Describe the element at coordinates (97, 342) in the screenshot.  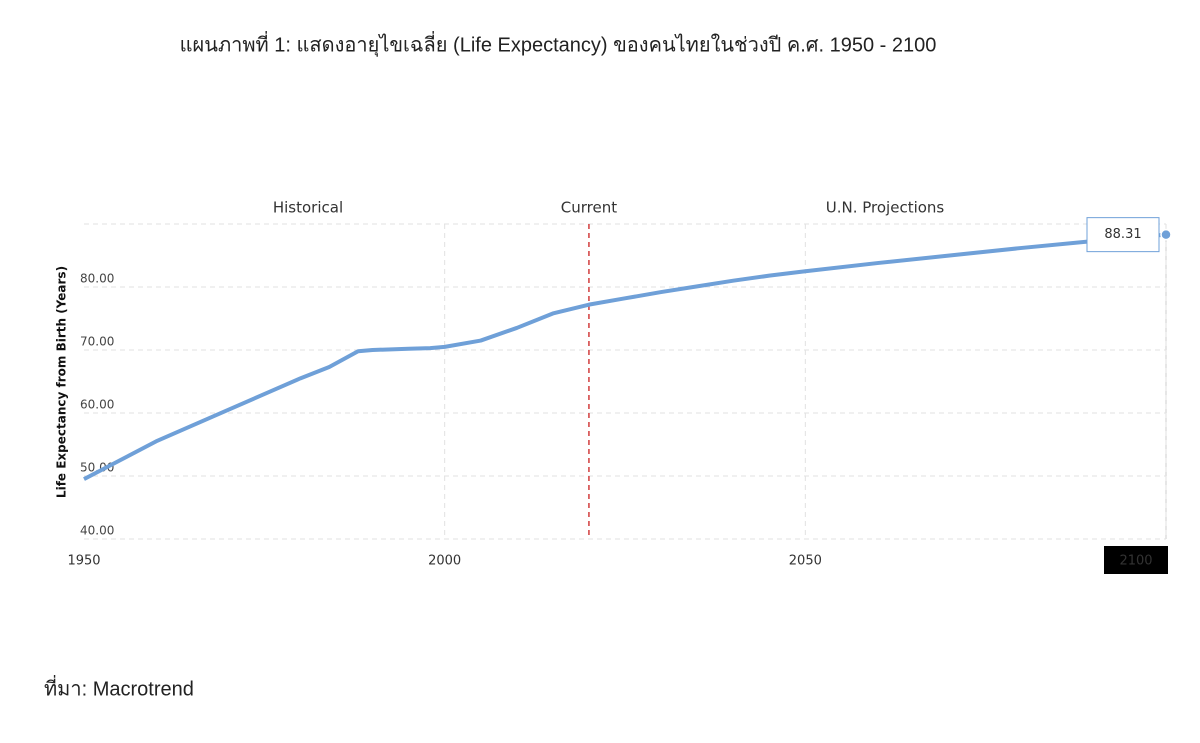
I see `y-tick-label: 70.00` at that location.